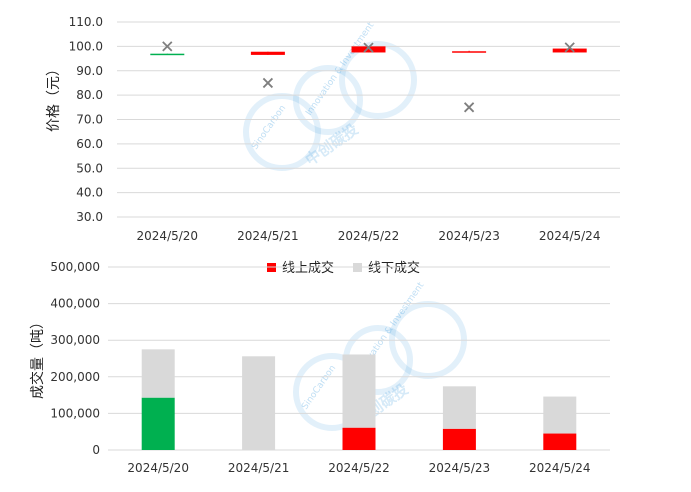 Image resolution: width=691 pixels, height=492 pixels. I want to click on price-y-tick-label: 30.0, so click(89, 217).